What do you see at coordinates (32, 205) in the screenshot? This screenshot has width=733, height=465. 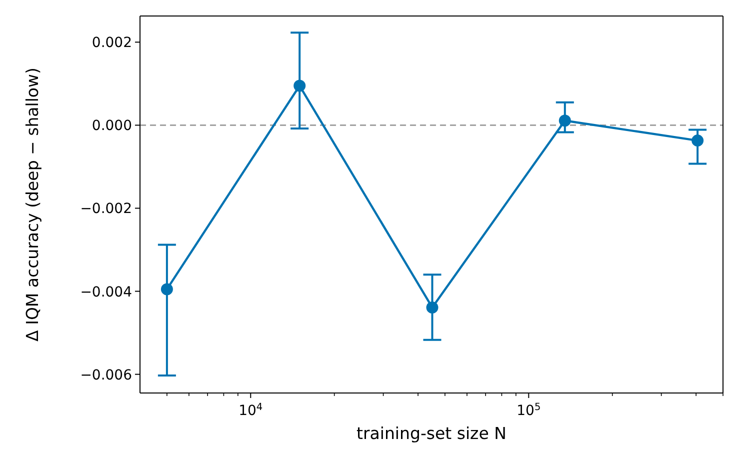 I see `y-axis-title: Δ IQM accuracy (deep − shallow)` at bounding box center [32, 205].